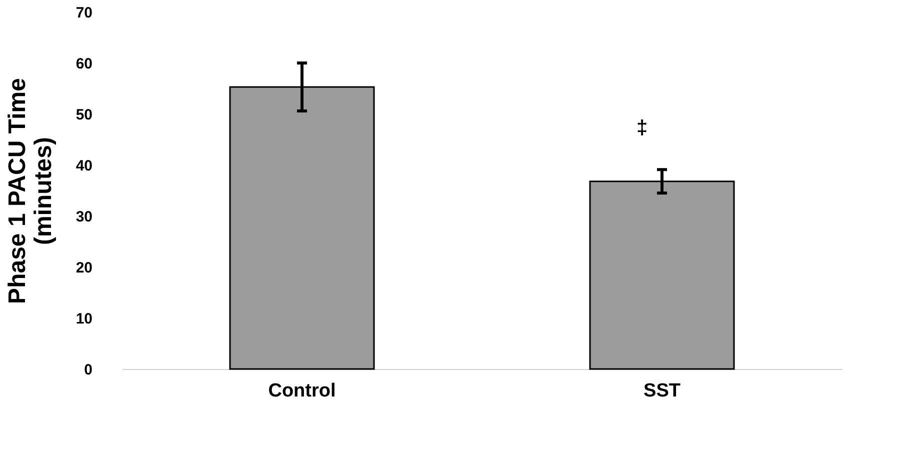 Image resolution: width=913 pixels, height=461 pixels. I want to click on annotation: ‡, so click(642, 128).